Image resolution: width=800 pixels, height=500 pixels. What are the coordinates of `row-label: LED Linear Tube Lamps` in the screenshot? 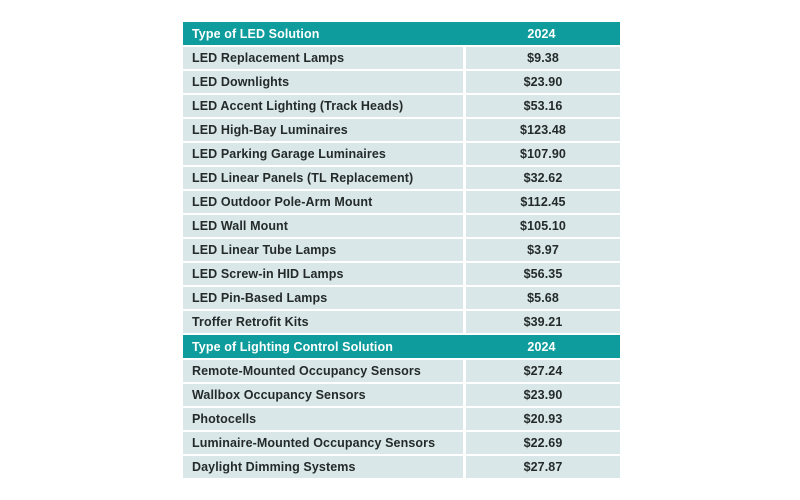 It's located at (323, 250).